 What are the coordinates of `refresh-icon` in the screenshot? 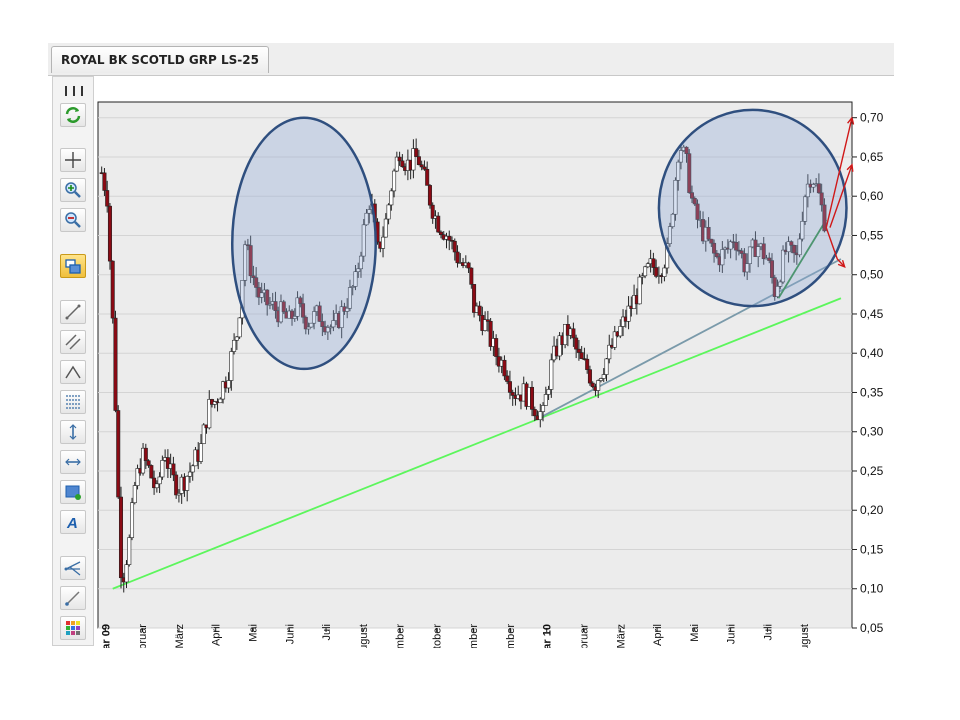 It's located at (73, 115).